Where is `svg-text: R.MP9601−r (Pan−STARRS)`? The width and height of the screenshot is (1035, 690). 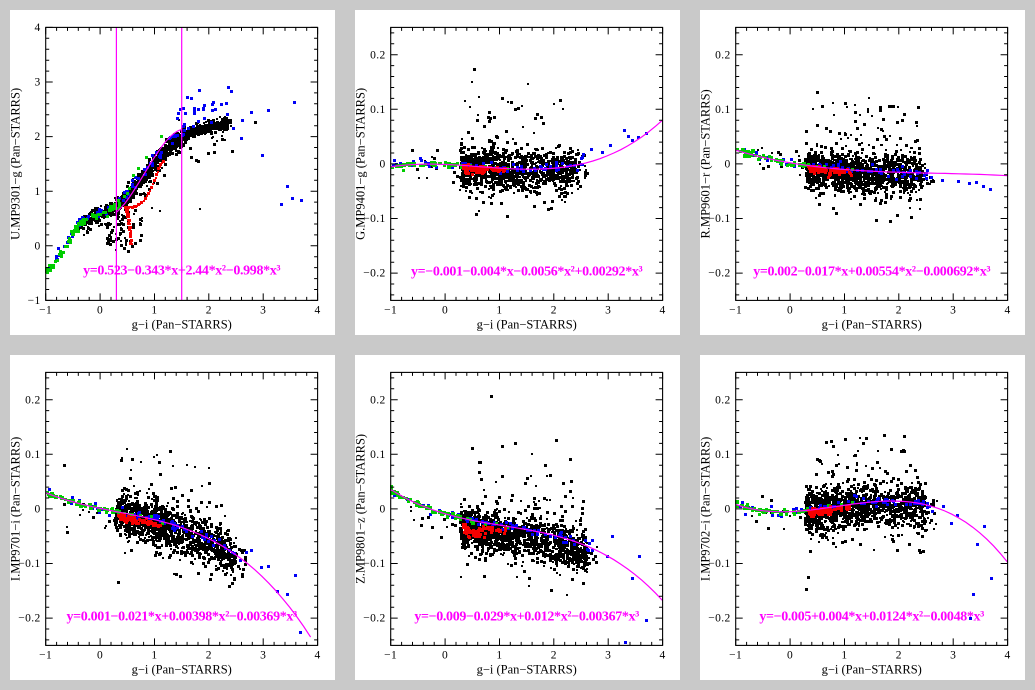 svg-text: R.MP9601−r (Pan−STARRS) is located at coordinates (706, 163).